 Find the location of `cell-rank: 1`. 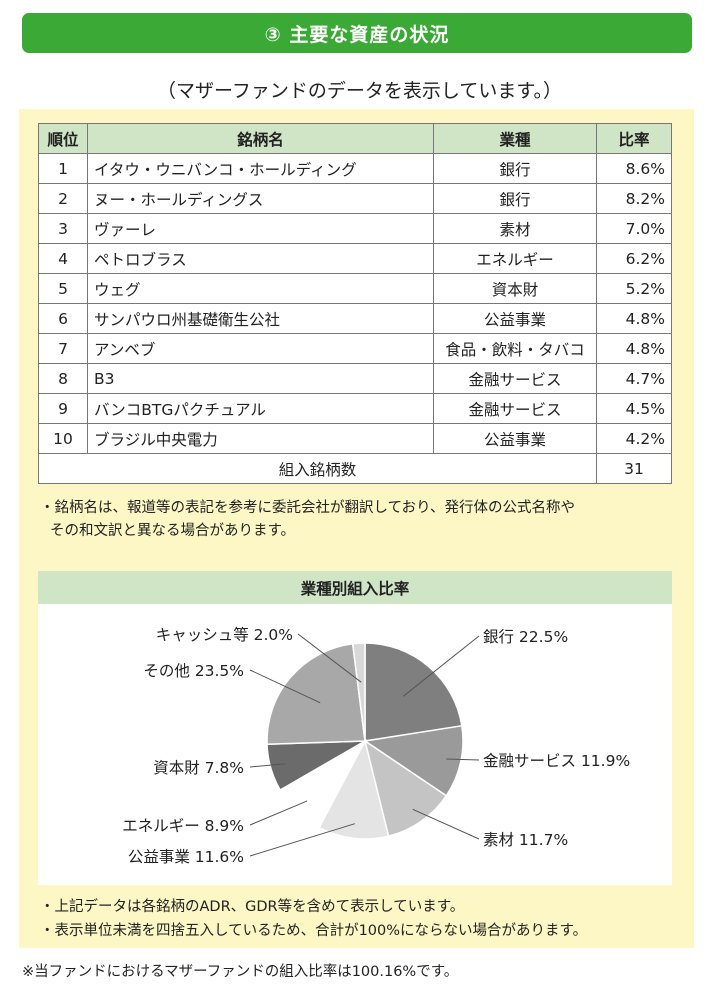

cell-rank: 1 is located at coordinates (63, 168).